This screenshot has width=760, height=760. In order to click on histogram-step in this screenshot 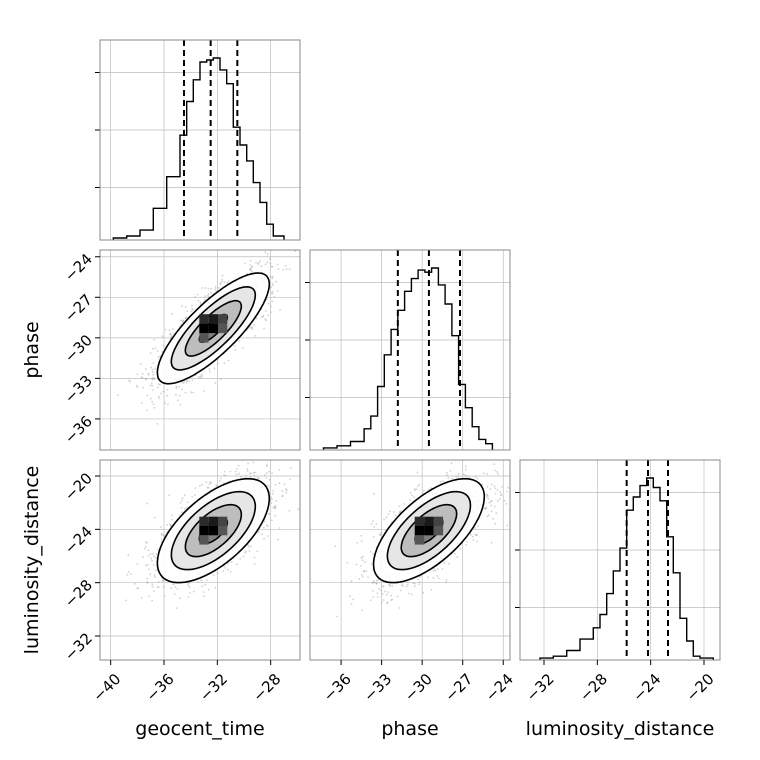, I will do `click(626, 568)`.